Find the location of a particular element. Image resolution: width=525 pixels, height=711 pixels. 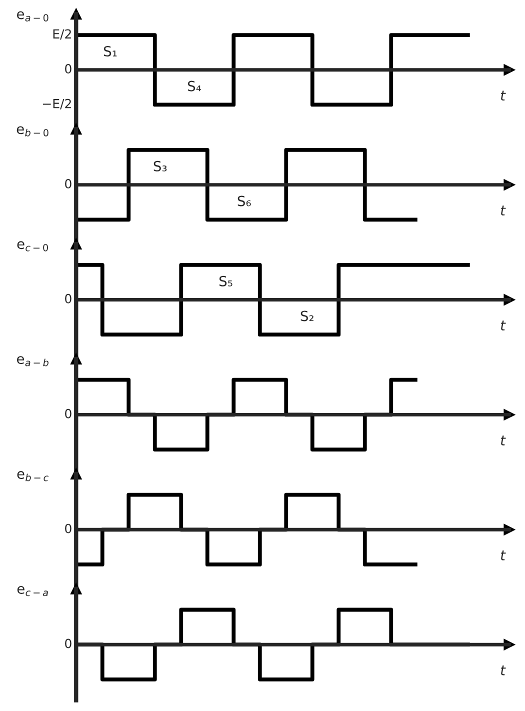

annotation: S₅ is located at coordinates (225, 281).